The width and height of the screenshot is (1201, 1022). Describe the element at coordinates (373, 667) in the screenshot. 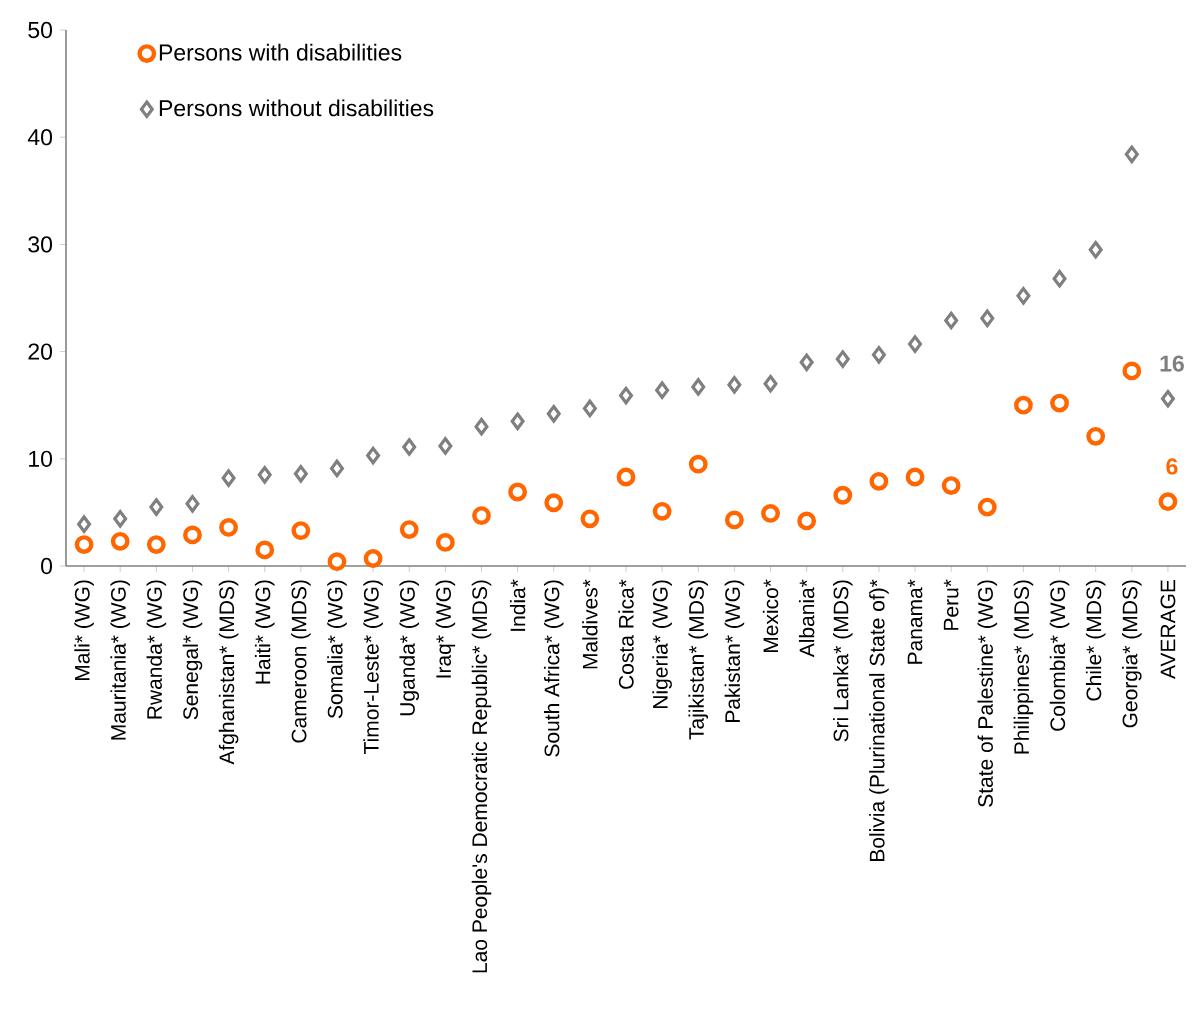

I see `x-tick-label: Timor-Leste* (WG)` at that location.